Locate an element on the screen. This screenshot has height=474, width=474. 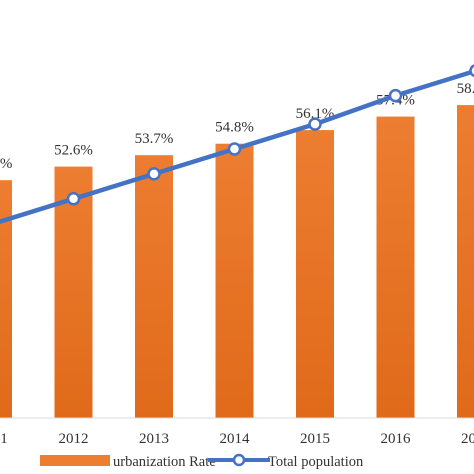
population-point-2012 is located at coordinates (73, 199).